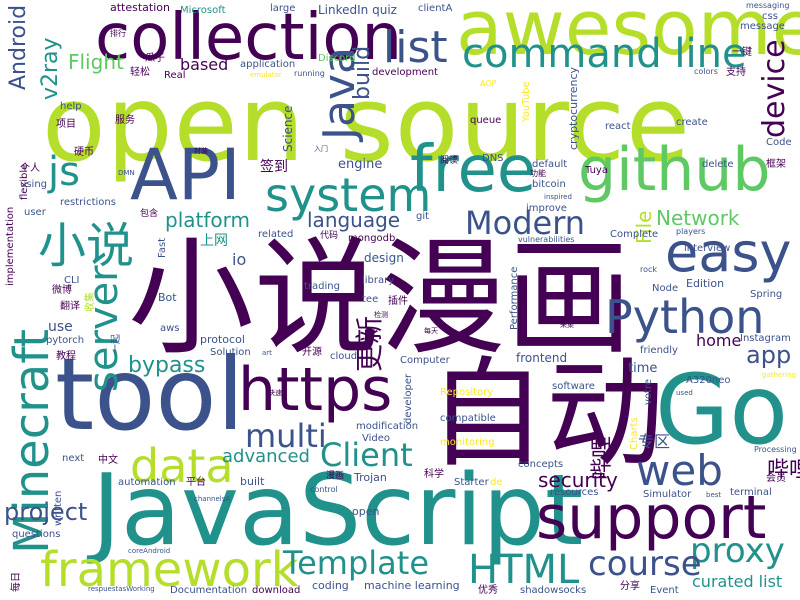 This screenshot has height=600, width=800. I want to click on word-microsoft: Microsoft, so click(203, 10).